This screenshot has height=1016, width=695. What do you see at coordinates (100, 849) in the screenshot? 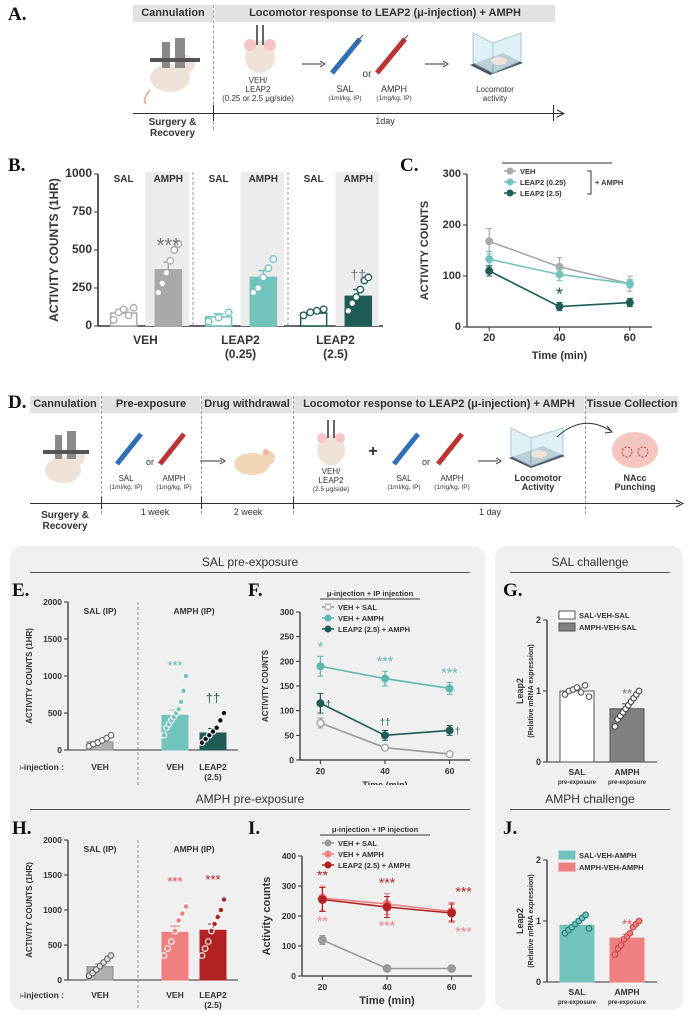
I see `section-label: SAL (IP)` at bounding box center [100, 849].